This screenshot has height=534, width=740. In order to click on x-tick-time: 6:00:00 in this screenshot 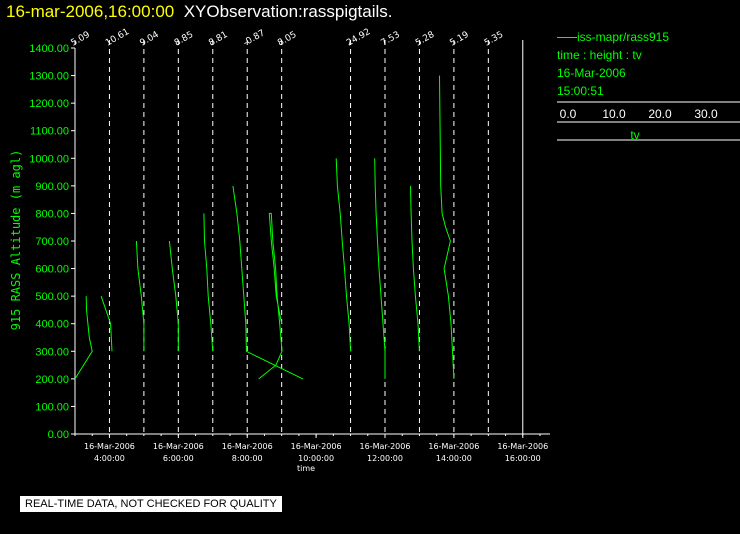, I will do `click(178, 458)`.